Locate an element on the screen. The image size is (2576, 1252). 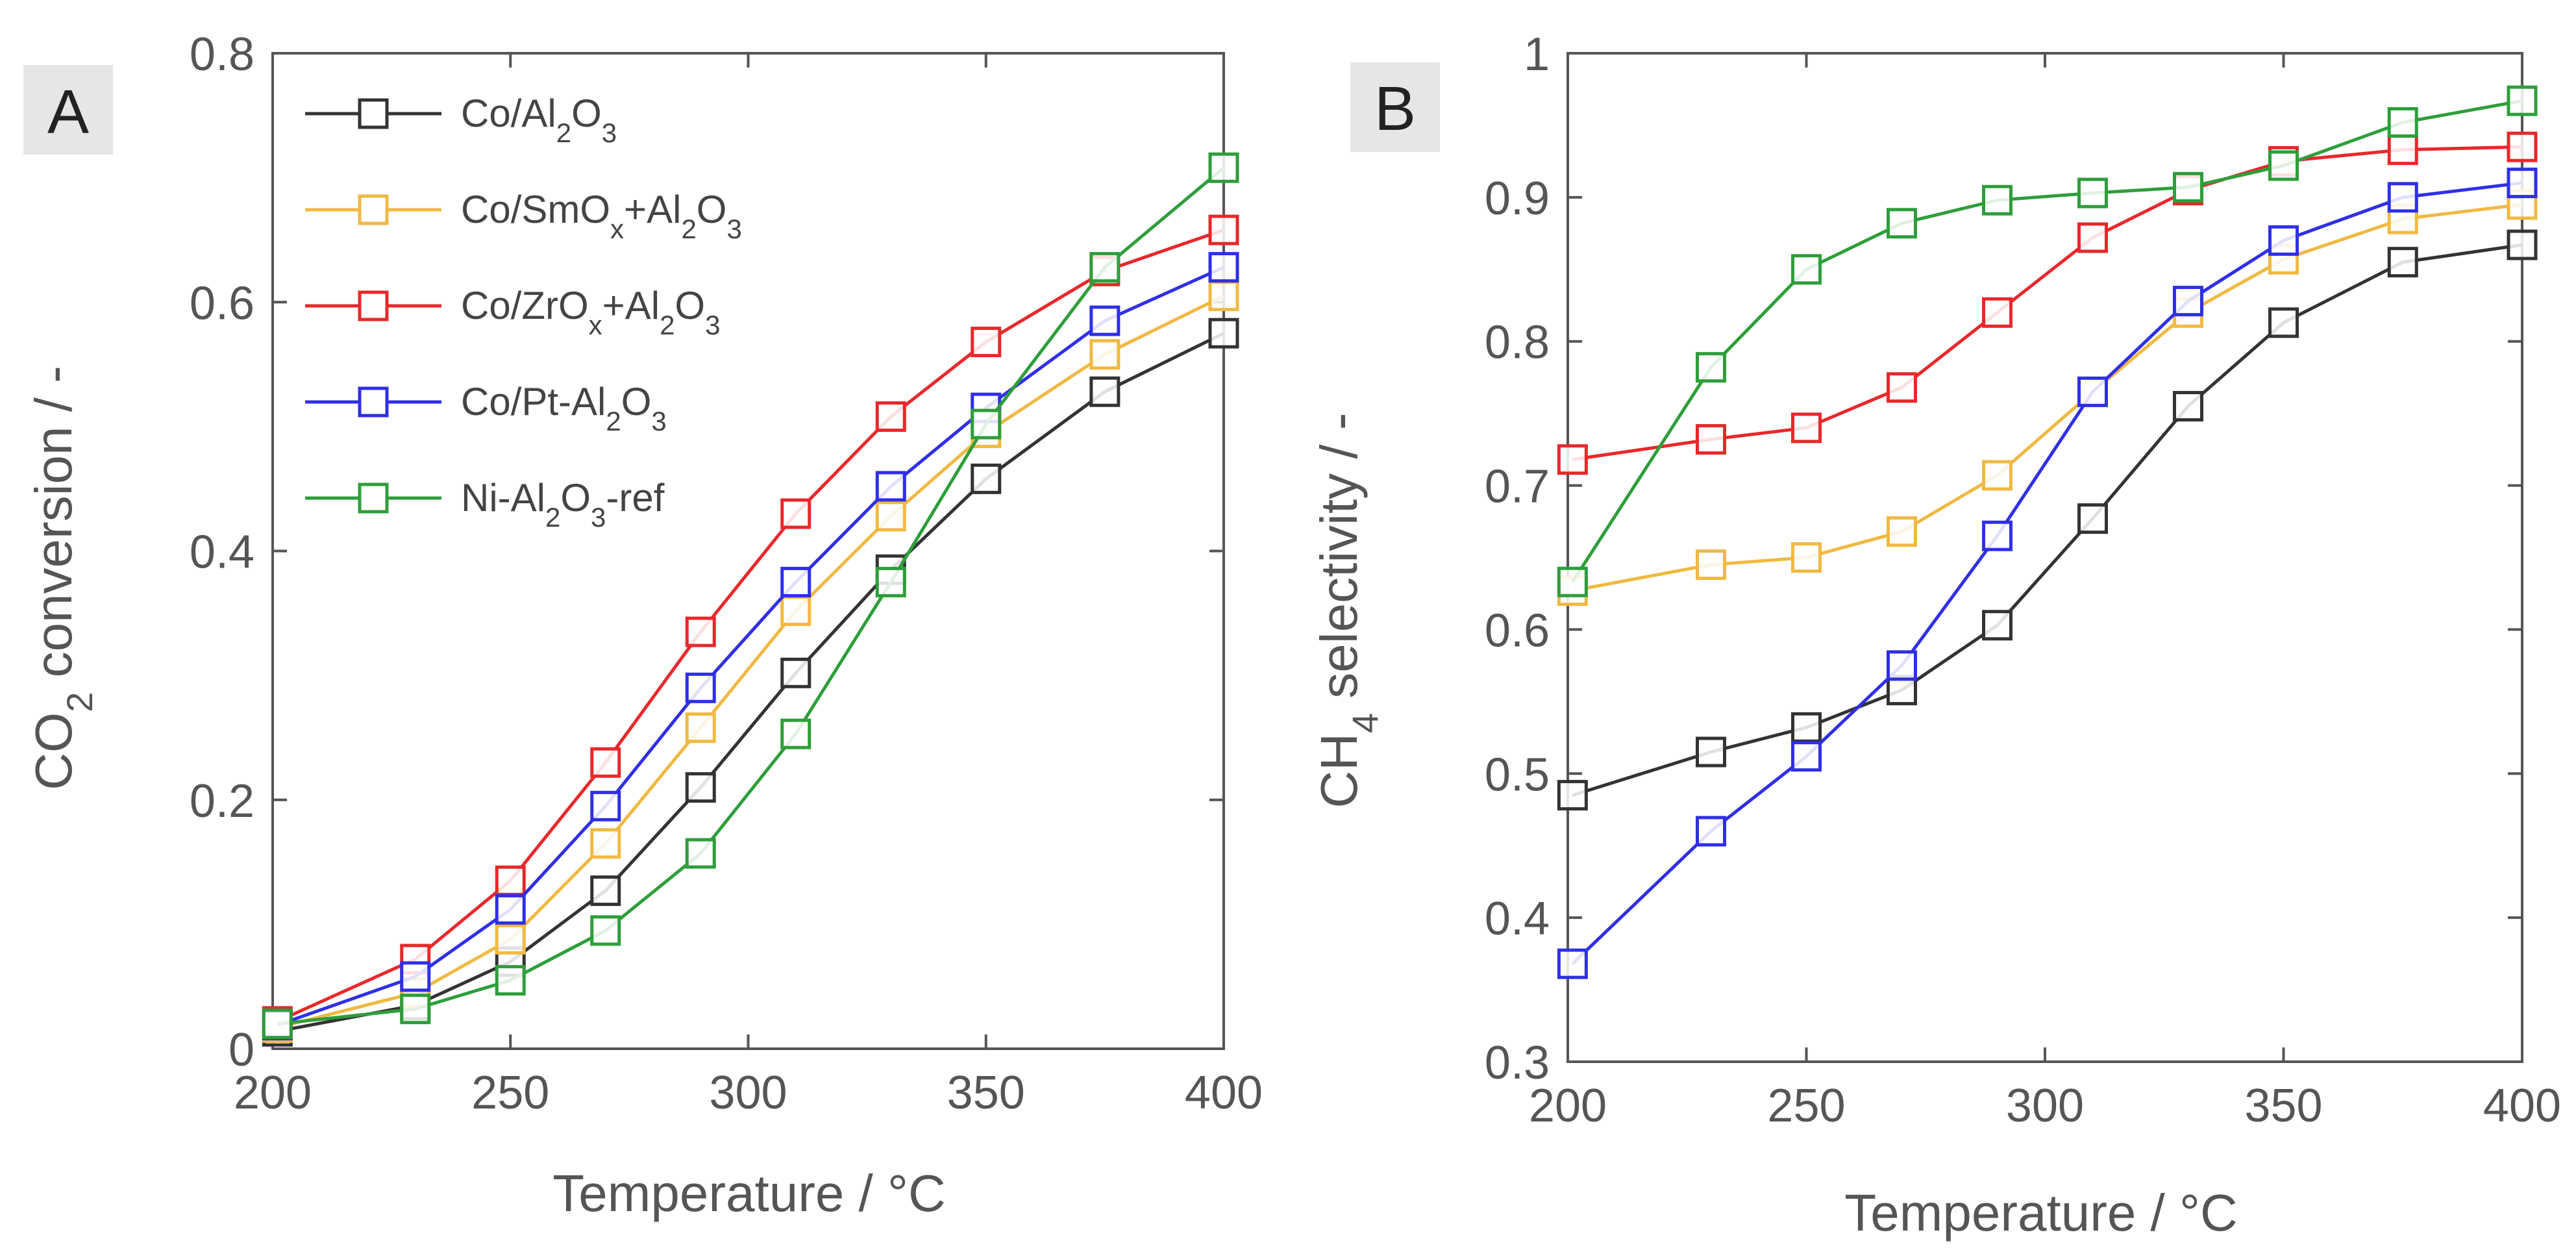
legend-label-co_pt: Co/Pt-Al2O3 is located at coordinates (564, 408).